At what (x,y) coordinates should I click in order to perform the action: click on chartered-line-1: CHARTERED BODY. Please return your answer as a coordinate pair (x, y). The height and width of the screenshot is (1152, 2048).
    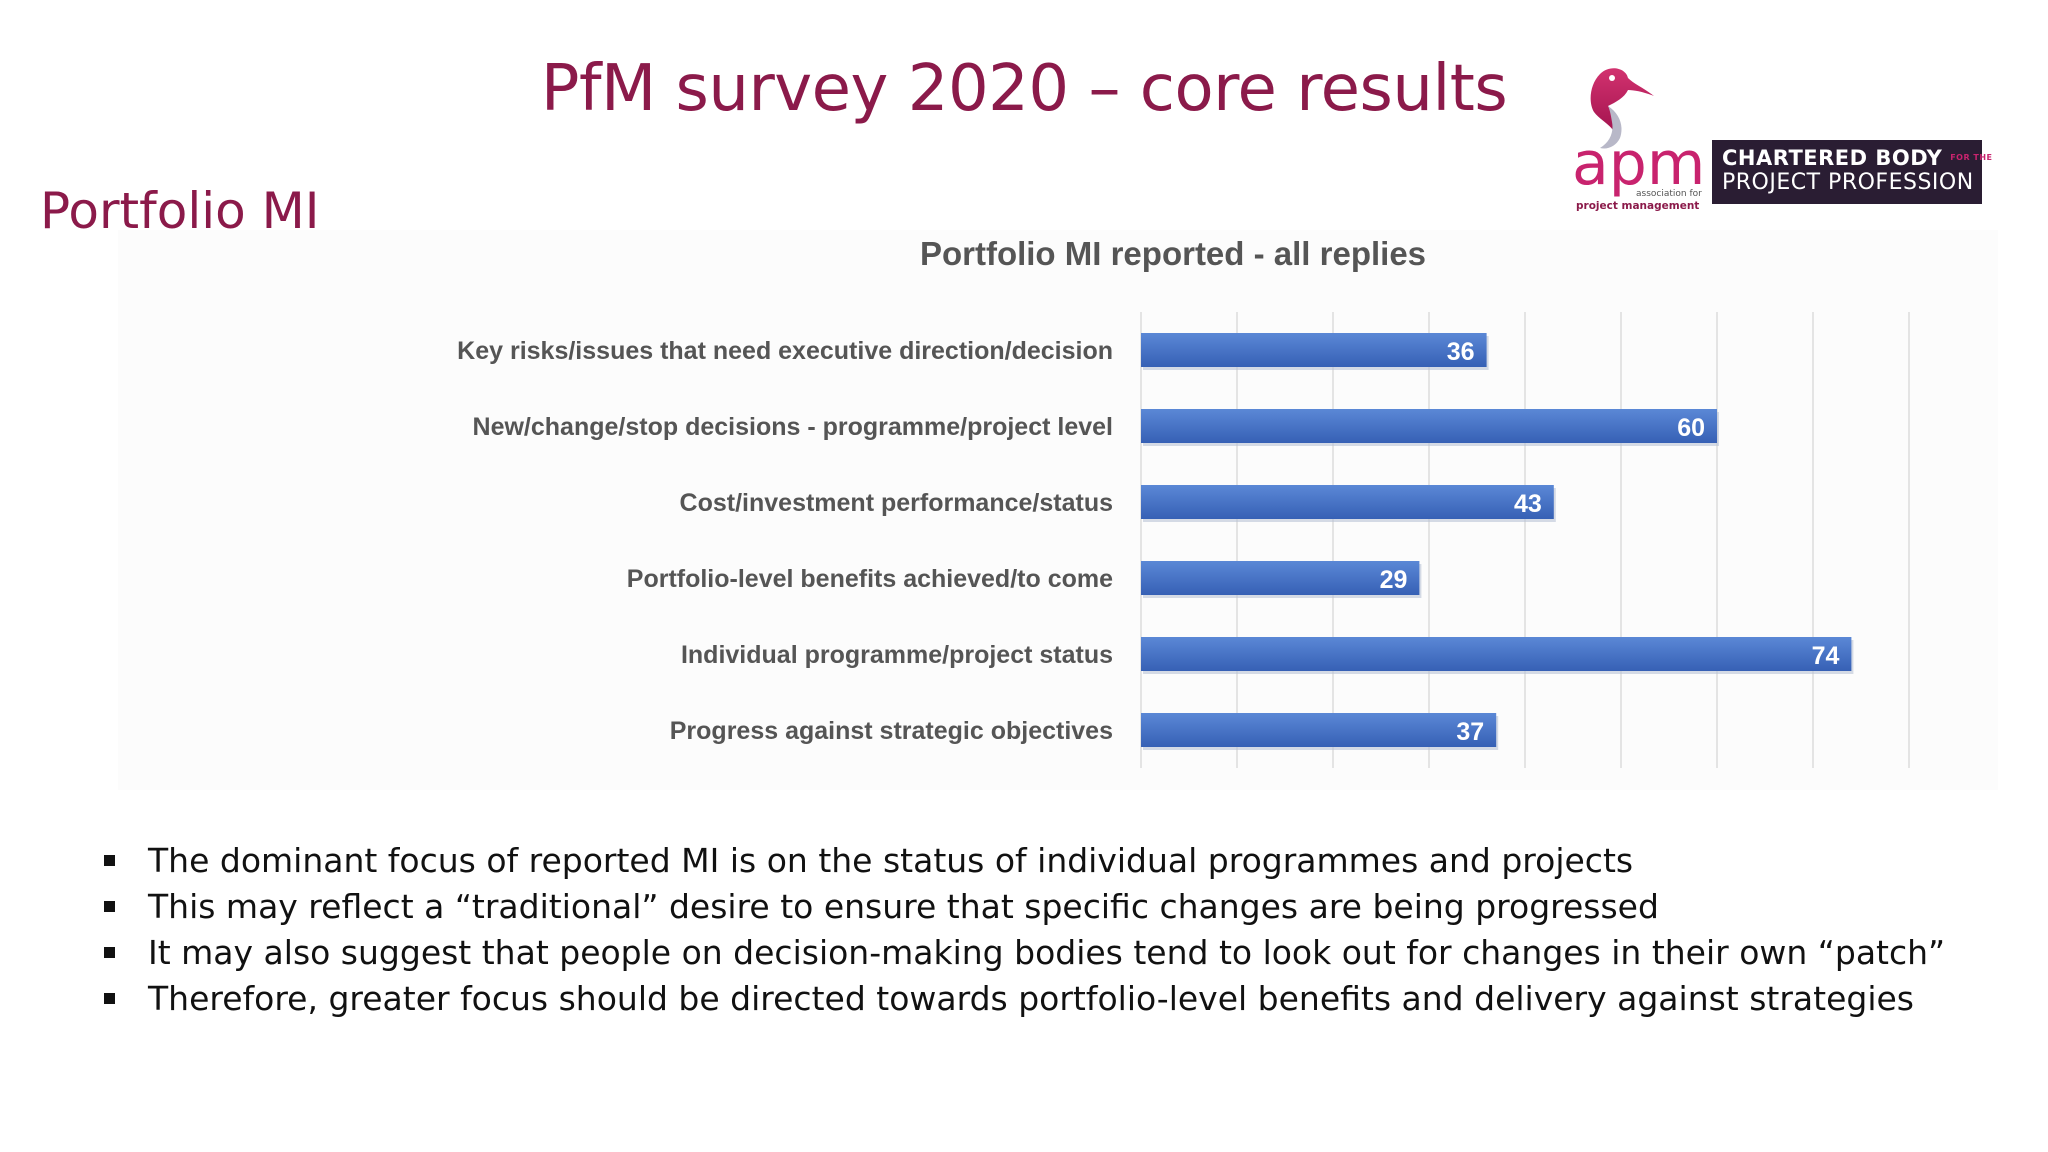
    Looking at the image, I should click on (1832, 158).